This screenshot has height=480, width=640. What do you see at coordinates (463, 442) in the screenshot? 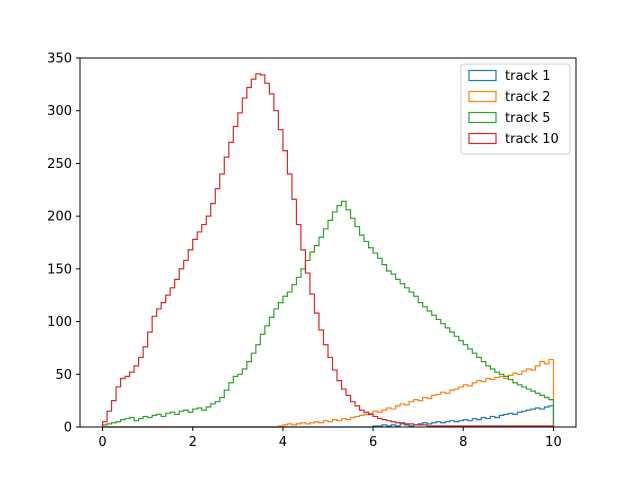
I see `x-tick-label: 8` at bounding box center [463, 442].